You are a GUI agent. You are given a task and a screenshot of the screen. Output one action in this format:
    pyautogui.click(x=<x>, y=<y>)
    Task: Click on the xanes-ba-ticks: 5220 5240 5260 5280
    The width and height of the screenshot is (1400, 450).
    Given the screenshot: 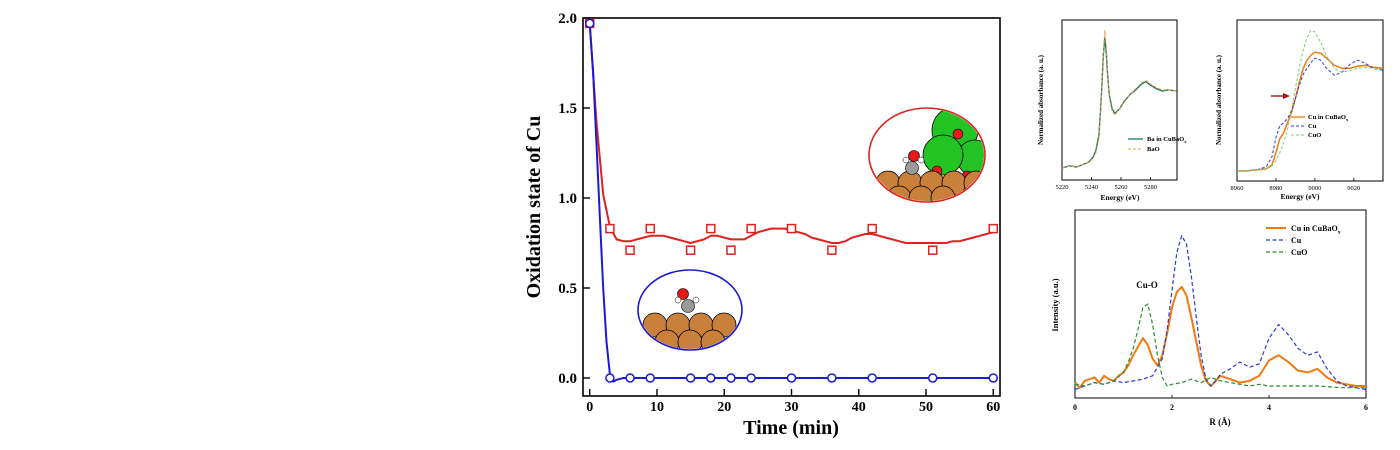 What is the action you would take?
    pyautogui.click(x=1106, y=184)
    